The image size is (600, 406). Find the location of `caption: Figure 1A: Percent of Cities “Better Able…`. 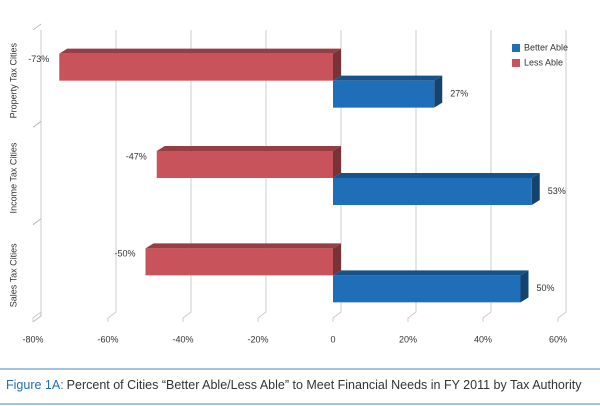

caption: Figure 1A: Percent of Cities “Better Able… is located at coordinates (294, 385).